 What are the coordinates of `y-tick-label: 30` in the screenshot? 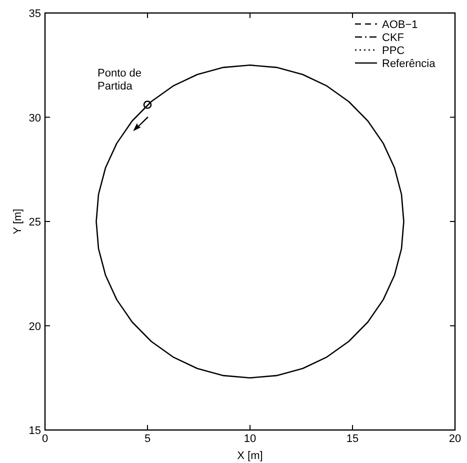 It's located at (34, 118).